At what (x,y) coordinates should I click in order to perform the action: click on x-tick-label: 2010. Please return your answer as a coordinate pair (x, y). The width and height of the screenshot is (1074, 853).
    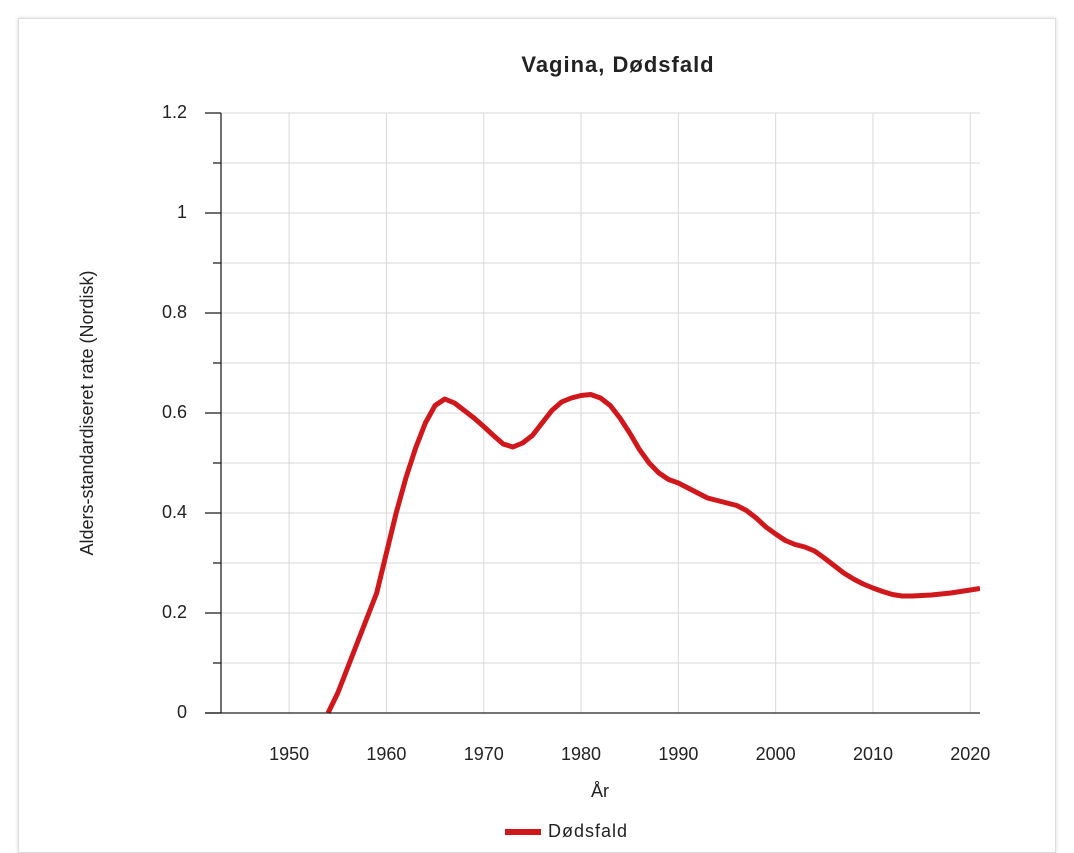
    Looking at the image, I should click on (873, 754).